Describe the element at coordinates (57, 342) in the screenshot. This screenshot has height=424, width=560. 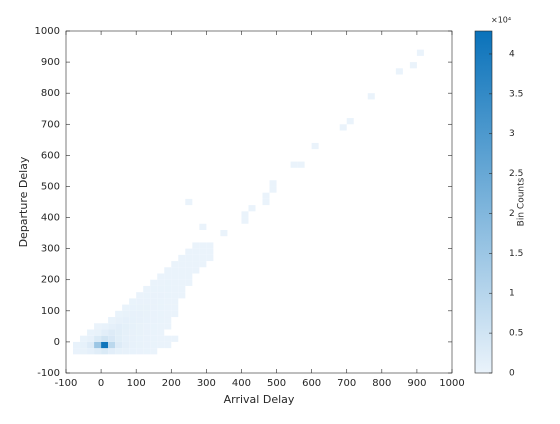
I see `y-tick-label: 0` at that location.